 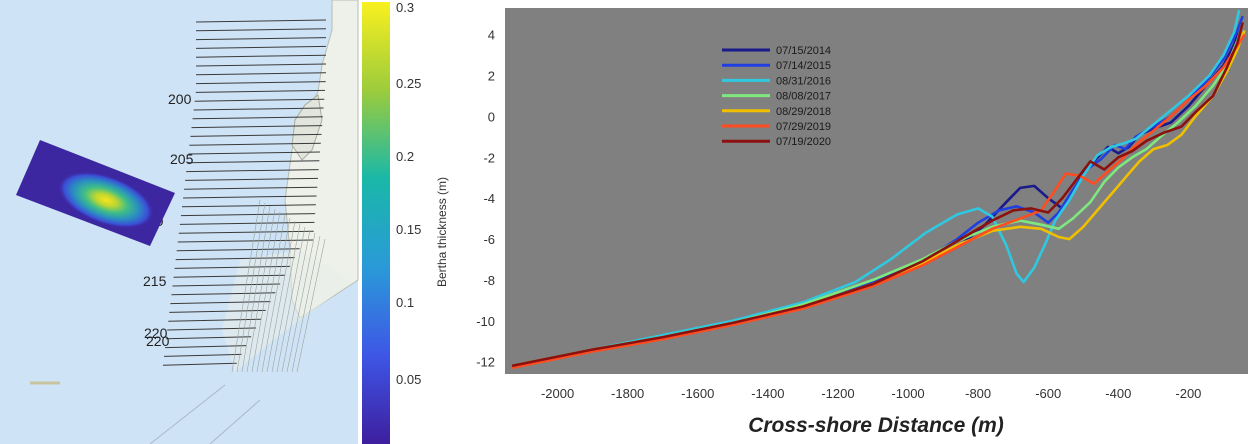 I want to click on y-axis: 4 2 0 -2 -4 -6 -8 -10 -12, so click(x=485, y=199).